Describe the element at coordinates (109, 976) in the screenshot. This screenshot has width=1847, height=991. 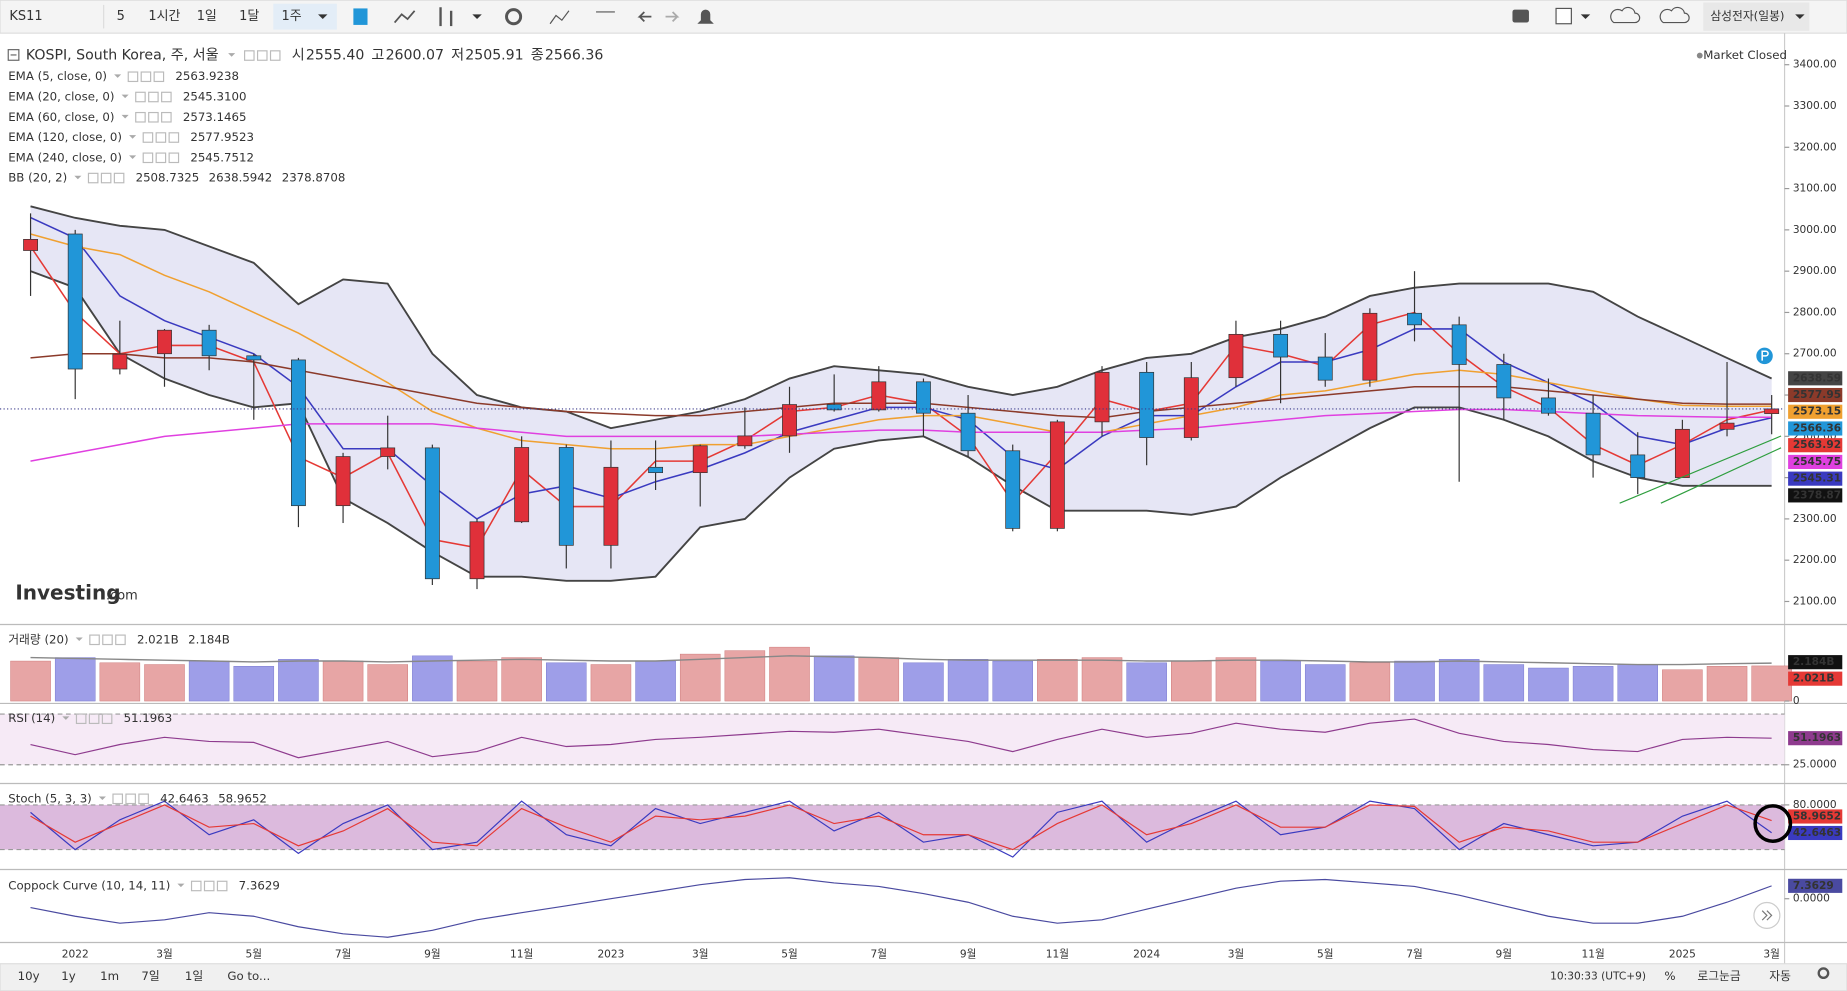
I see `range-button: 1m` at that location.